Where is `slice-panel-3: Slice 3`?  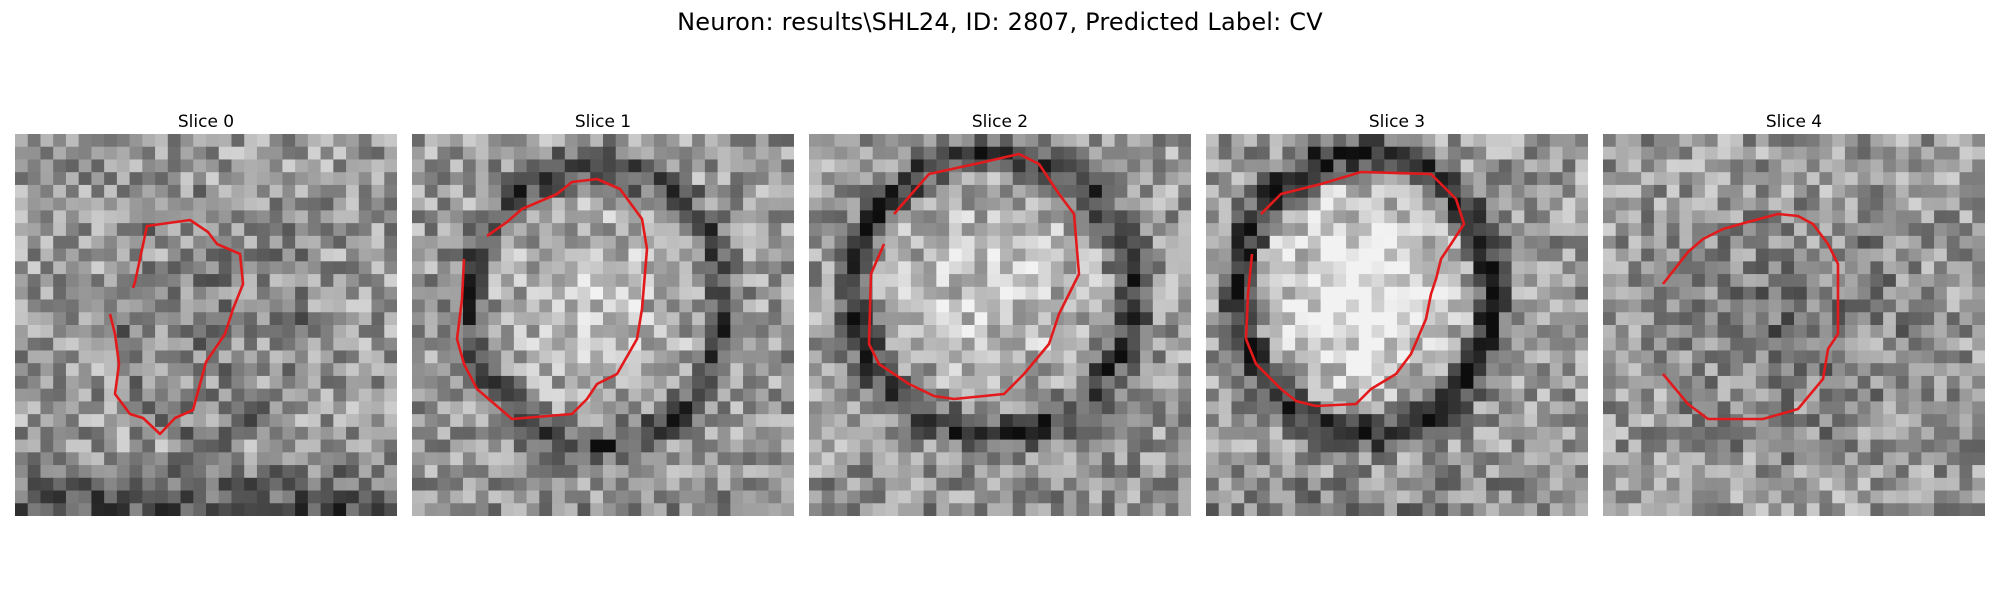
slice-panel-3: Slice 3 is located at coordinates (1397, 313).